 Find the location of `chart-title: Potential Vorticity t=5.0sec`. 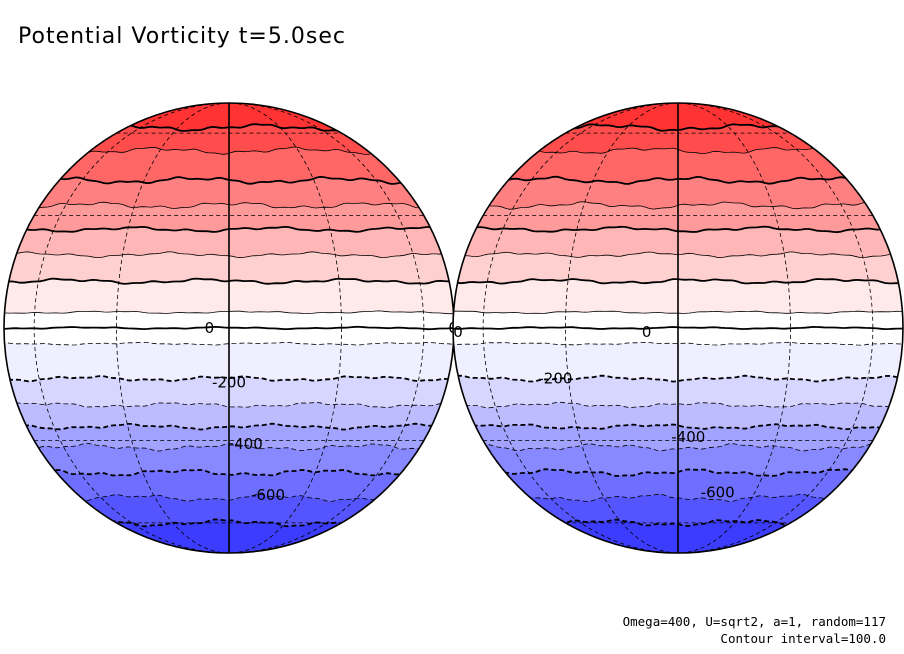

chart-title: Potential Vorticity t=5.0sec is located at coordinates (182, 36).